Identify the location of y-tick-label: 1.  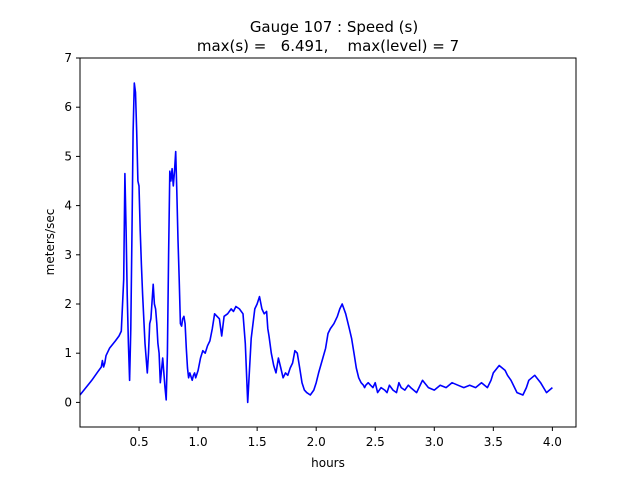
(68, 353).